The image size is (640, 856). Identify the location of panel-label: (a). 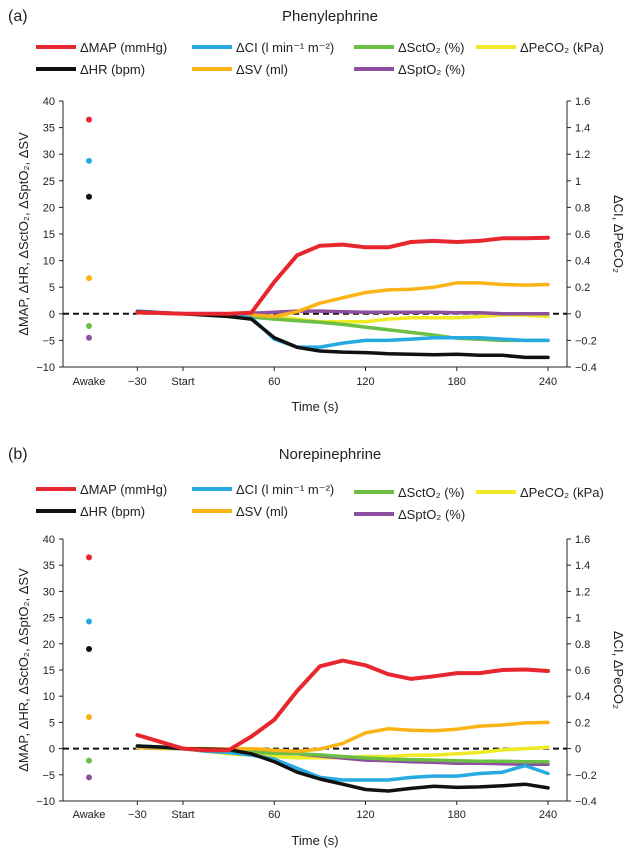
(18, 16).